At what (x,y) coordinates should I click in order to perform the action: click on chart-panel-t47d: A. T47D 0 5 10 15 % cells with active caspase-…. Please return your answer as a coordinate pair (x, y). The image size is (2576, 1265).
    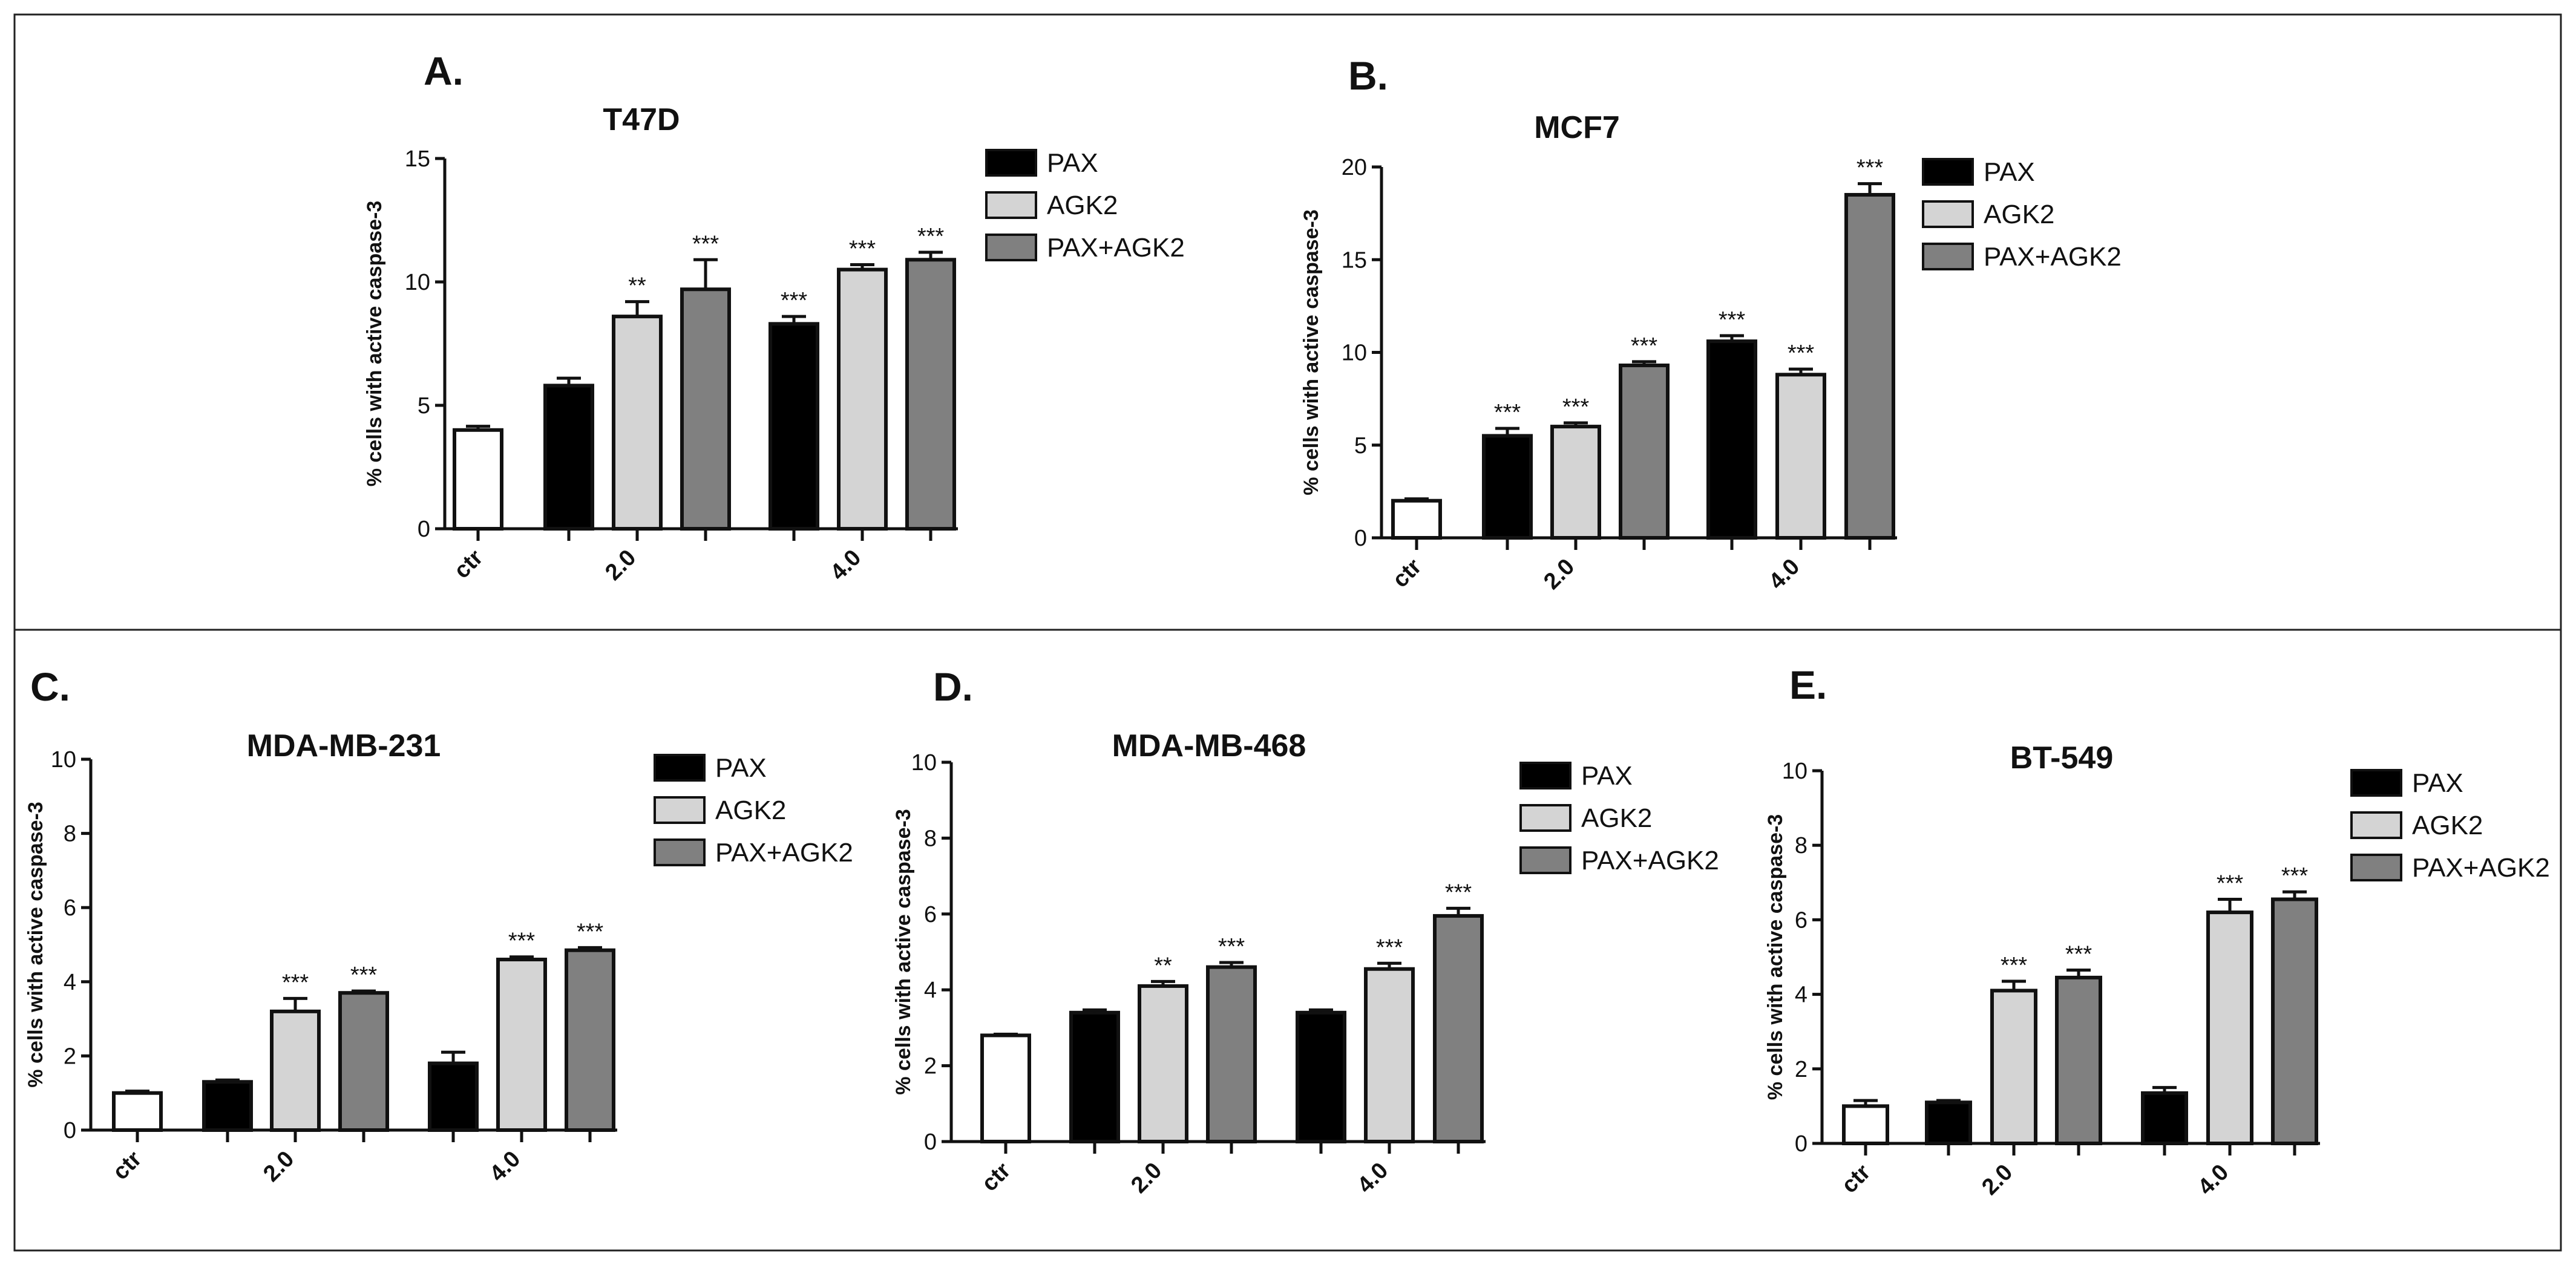
    Looking at the image, I should click on (774, 317).